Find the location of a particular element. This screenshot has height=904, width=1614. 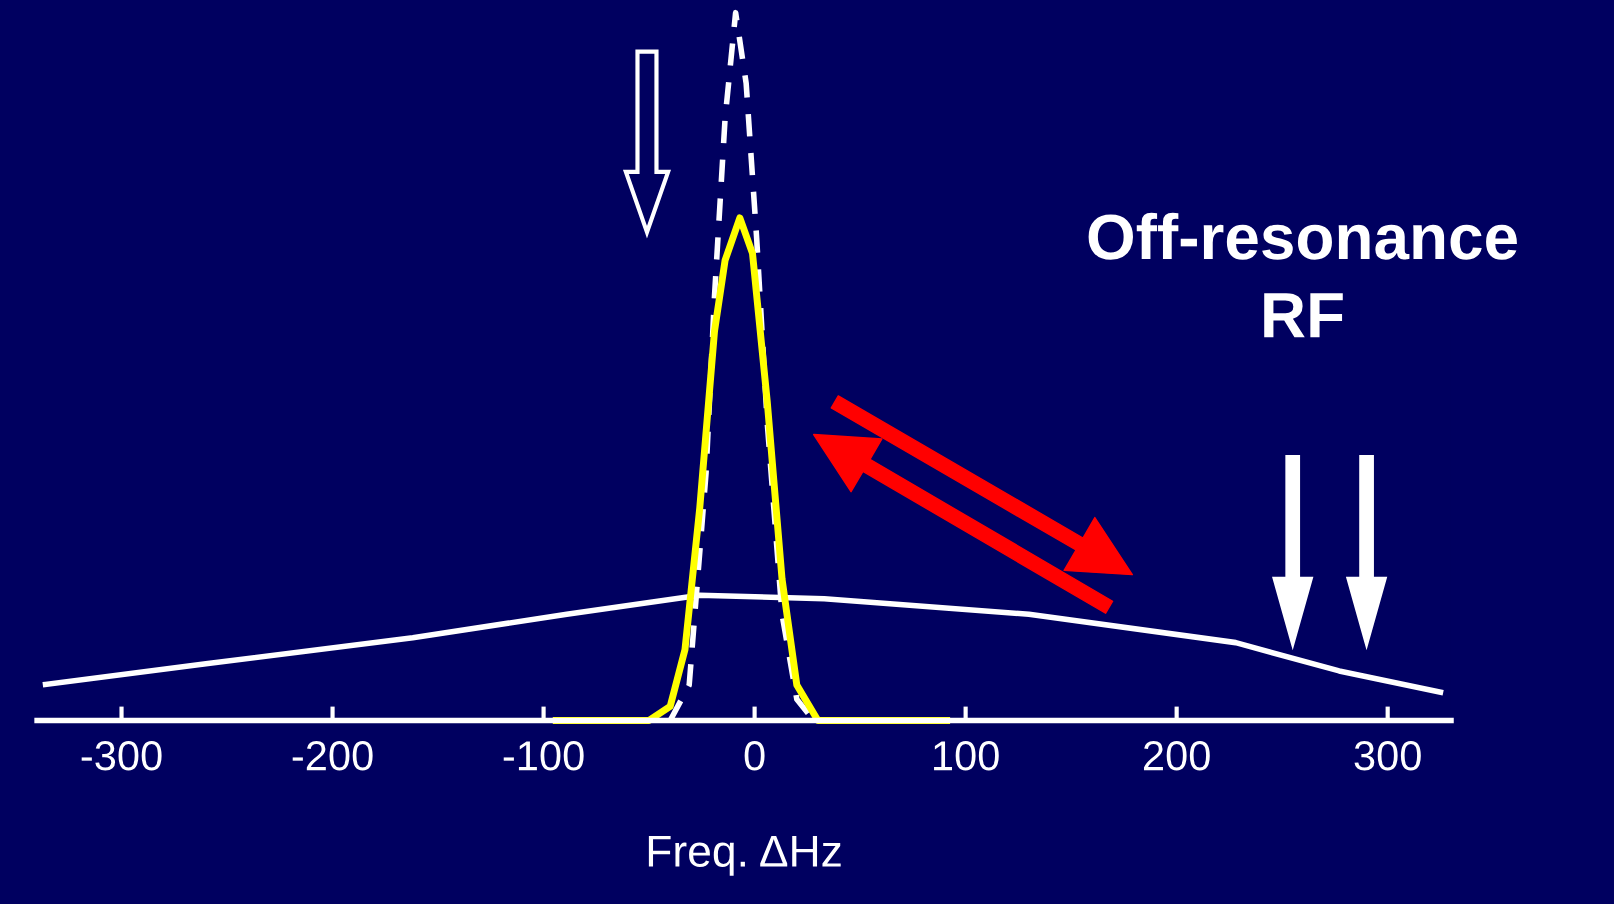

x-tick-label: -300 is located at coordinates (121, 756).